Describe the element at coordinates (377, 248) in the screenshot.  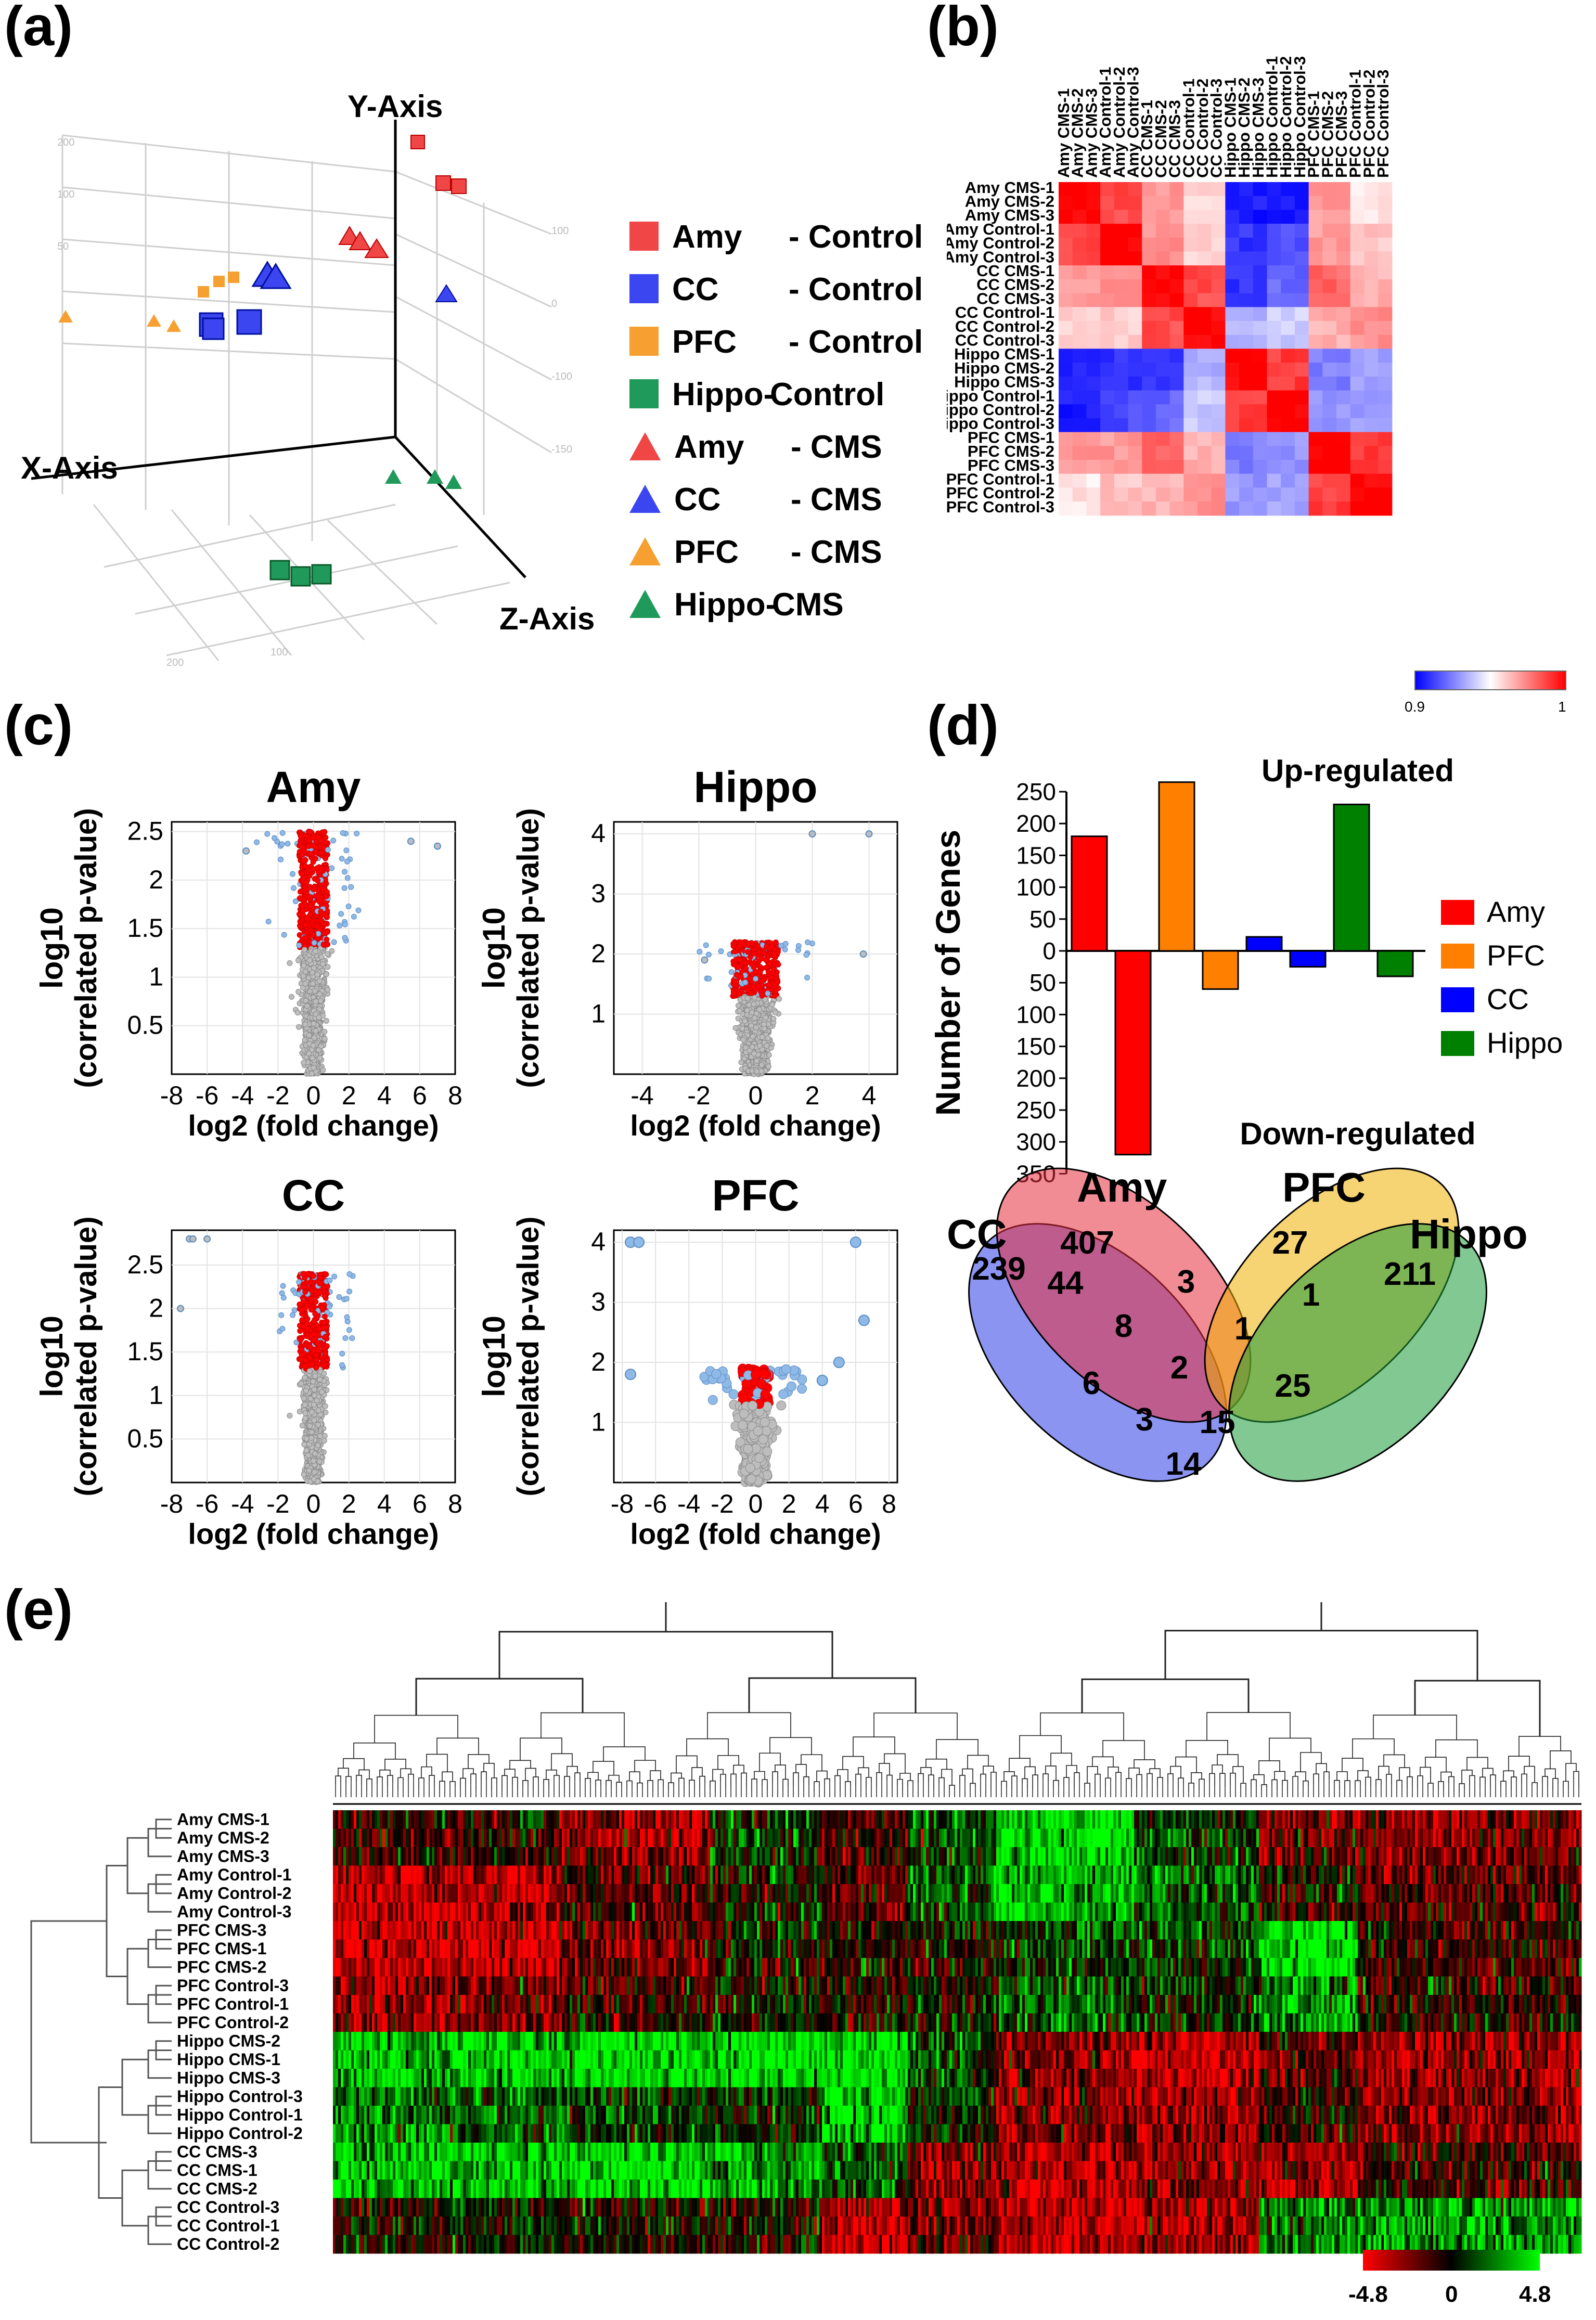
I see `point-amy-cms` at that location.